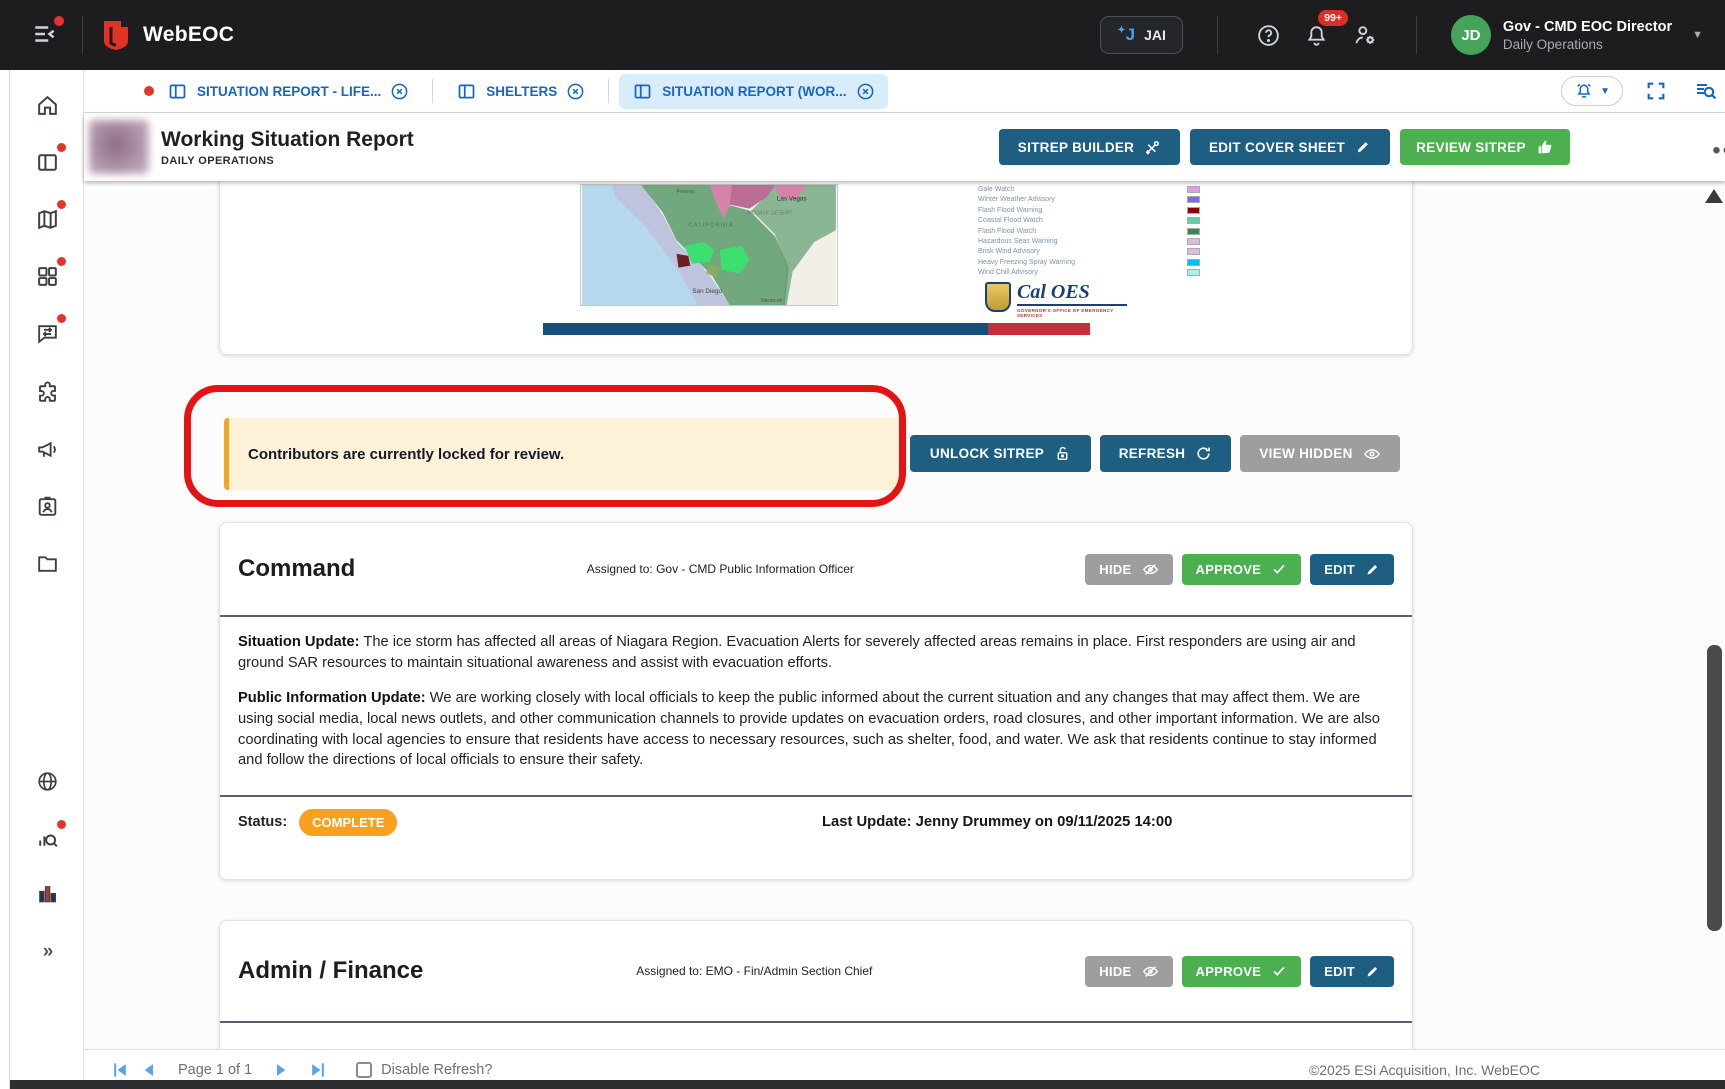 This screenshot has height=1089, width=1725. Describe the element at coordinates (47, 781) in the screenshot. I see `sidebar-item-web` at that location.